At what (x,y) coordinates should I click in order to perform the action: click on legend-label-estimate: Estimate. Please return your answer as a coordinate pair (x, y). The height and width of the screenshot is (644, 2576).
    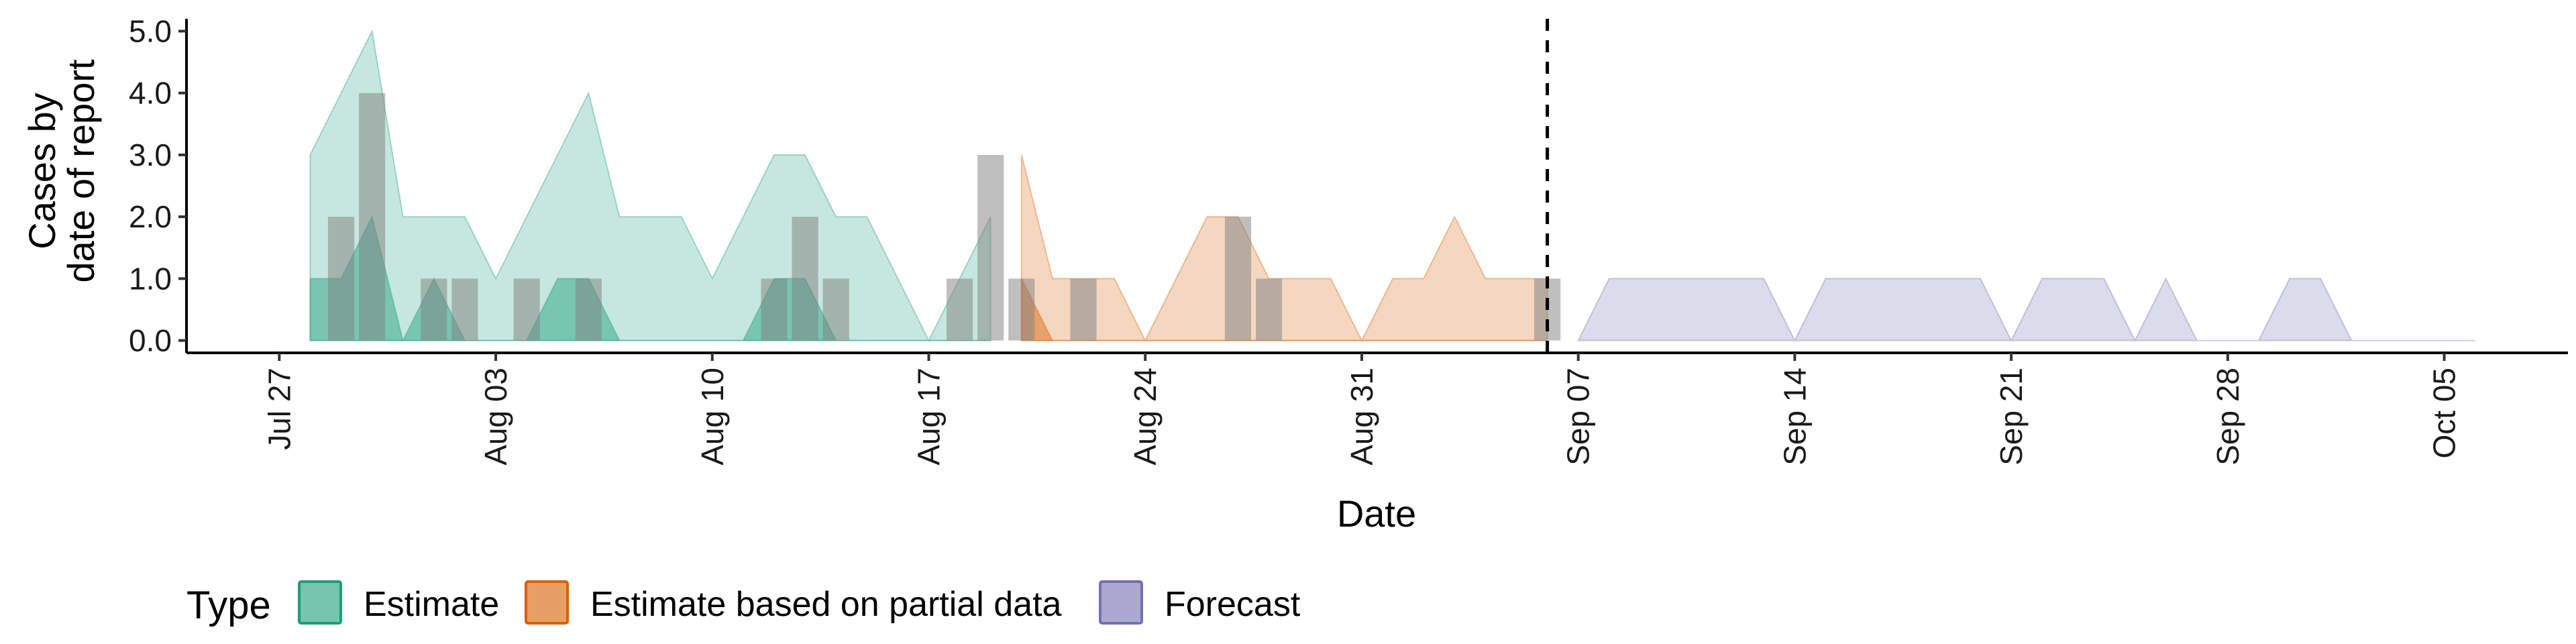
    Looking at the image, I should click on (431, 604).